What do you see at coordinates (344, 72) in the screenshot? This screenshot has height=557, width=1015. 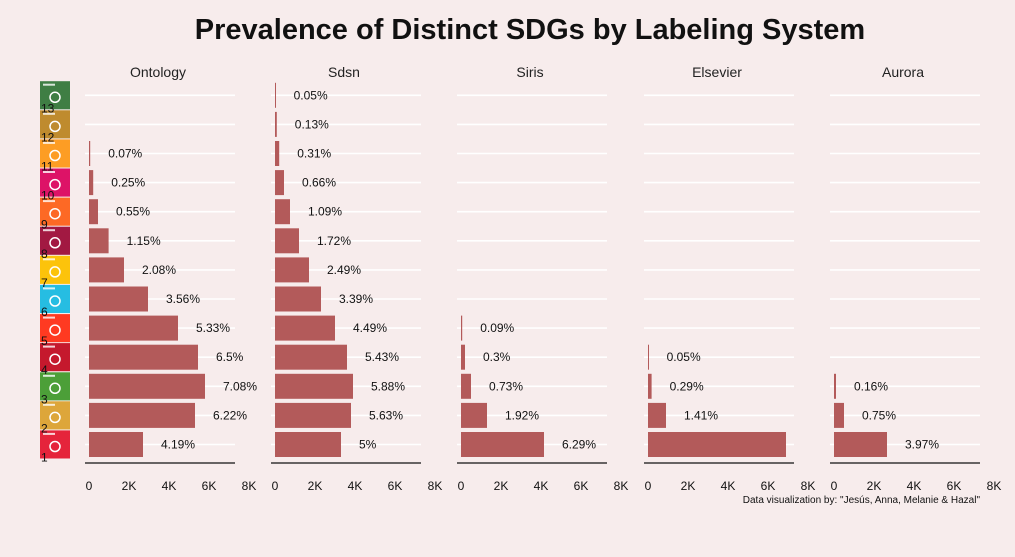 I see `facet-title: Sdsn` at bounding box center [344, 72].